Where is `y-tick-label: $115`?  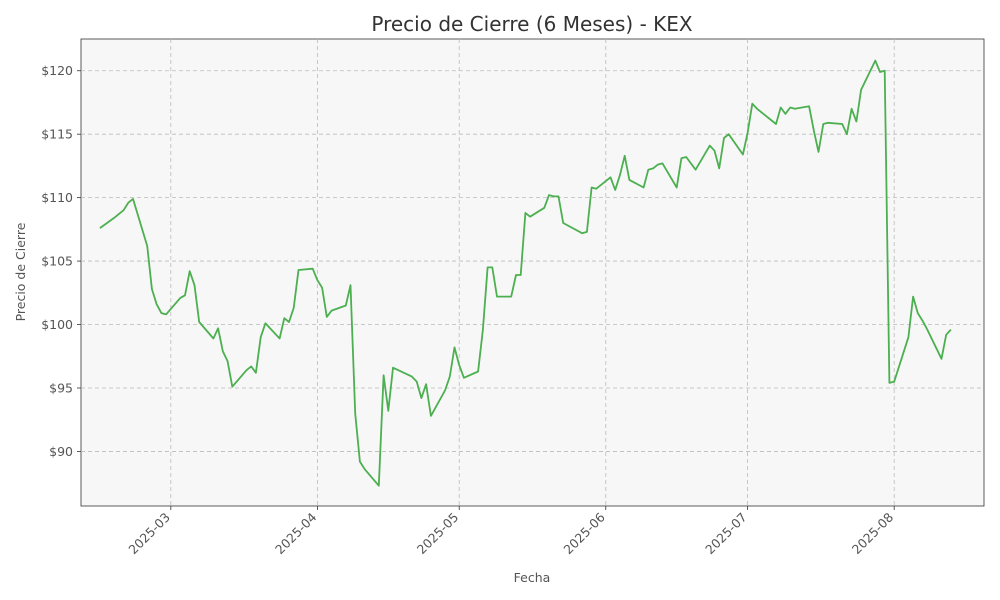
y-tick-label: $115 is located at coordinates (57, 134).